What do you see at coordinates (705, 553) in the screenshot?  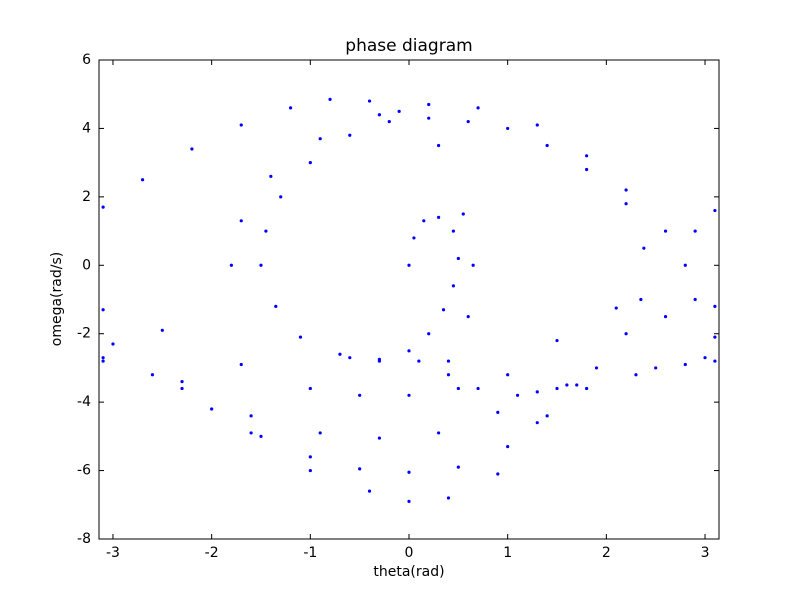 I see `x-tick-label: 3` at bounding box center [705, 553].